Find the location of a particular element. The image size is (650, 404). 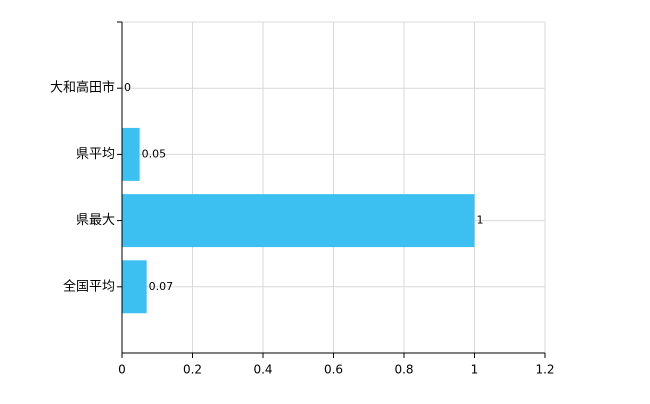

x-tick-label: 0.6 is located at coordinates (333, 370).